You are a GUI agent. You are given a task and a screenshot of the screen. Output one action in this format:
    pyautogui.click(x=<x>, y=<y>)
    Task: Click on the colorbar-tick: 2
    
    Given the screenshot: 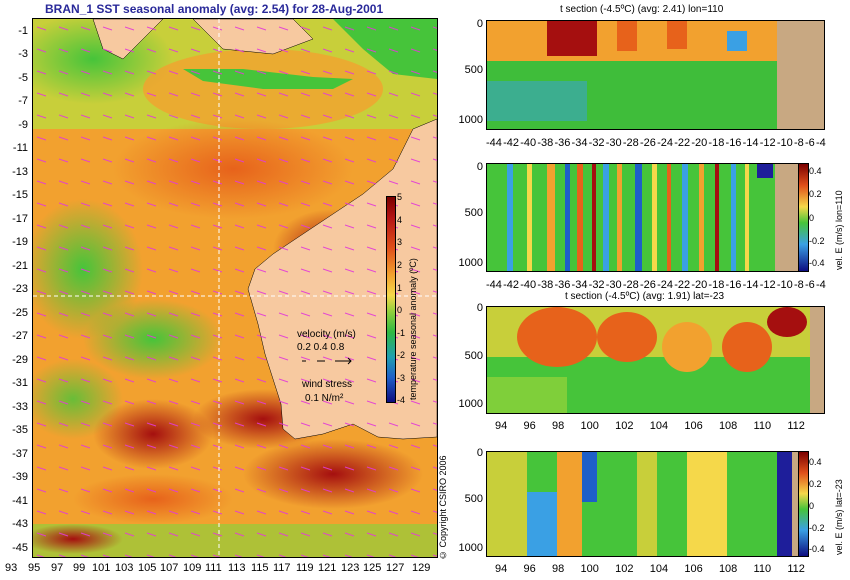 What is the action you would take?
    pyautogui.click(x=400, y=265)
    